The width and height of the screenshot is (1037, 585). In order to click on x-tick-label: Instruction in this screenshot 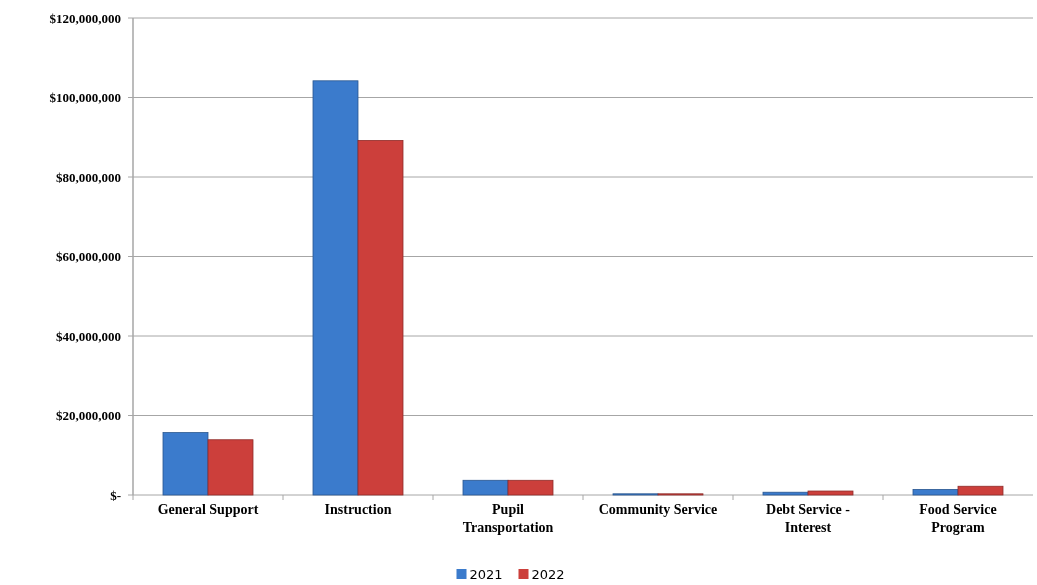, I will do `click(358, 509)`.